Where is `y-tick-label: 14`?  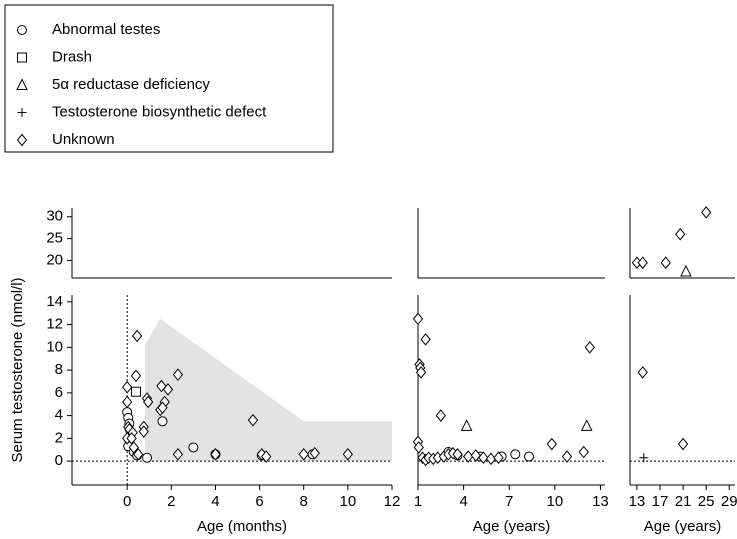
y-tick-label: 14 is located at coordinates (54, 301).